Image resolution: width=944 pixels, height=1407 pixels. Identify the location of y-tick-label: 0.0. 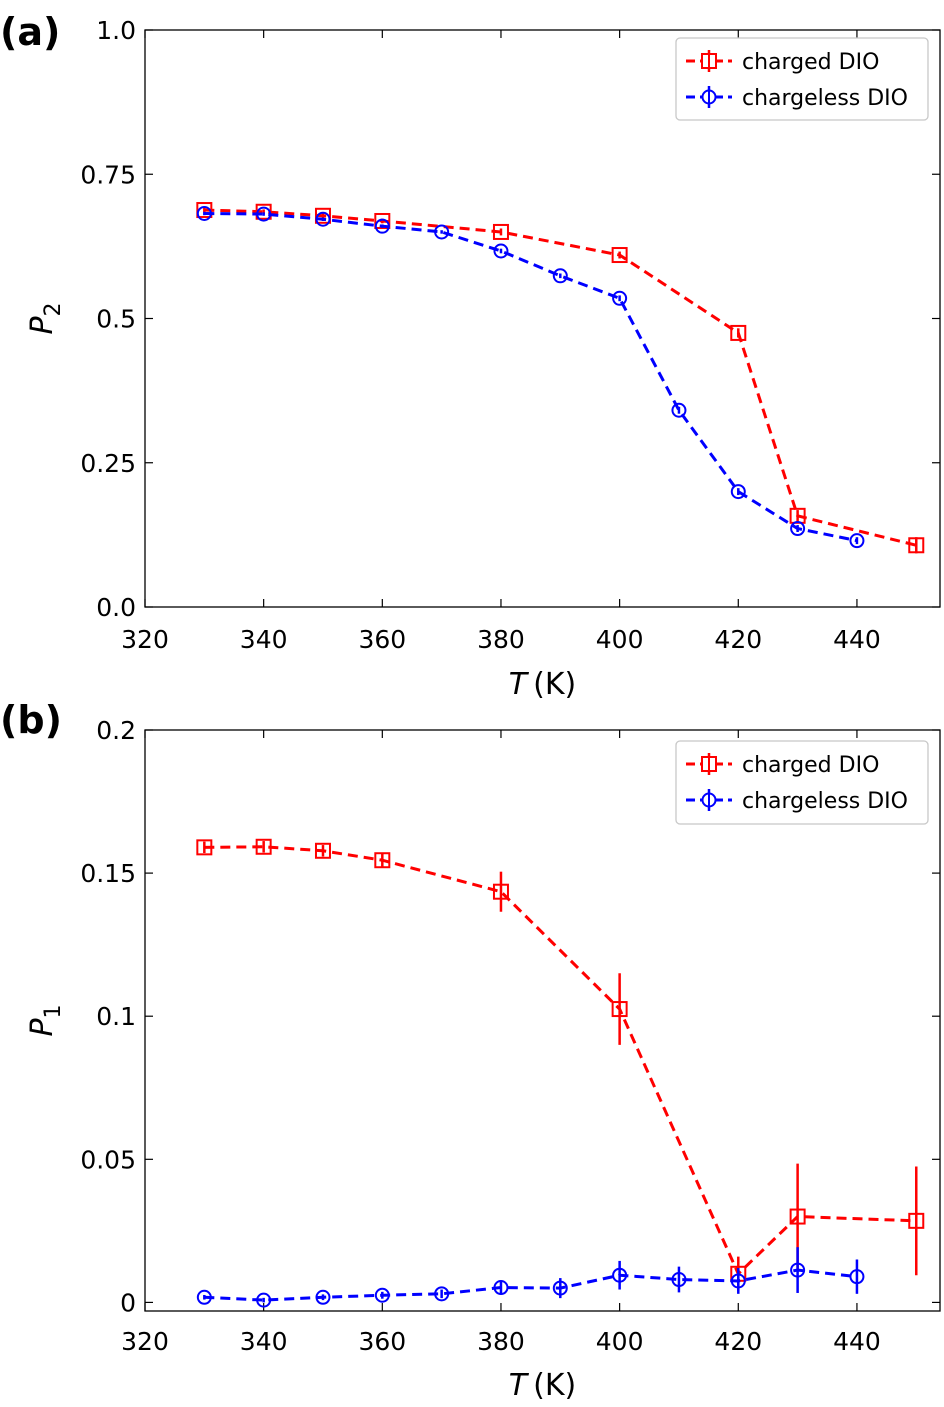
(116, 607).